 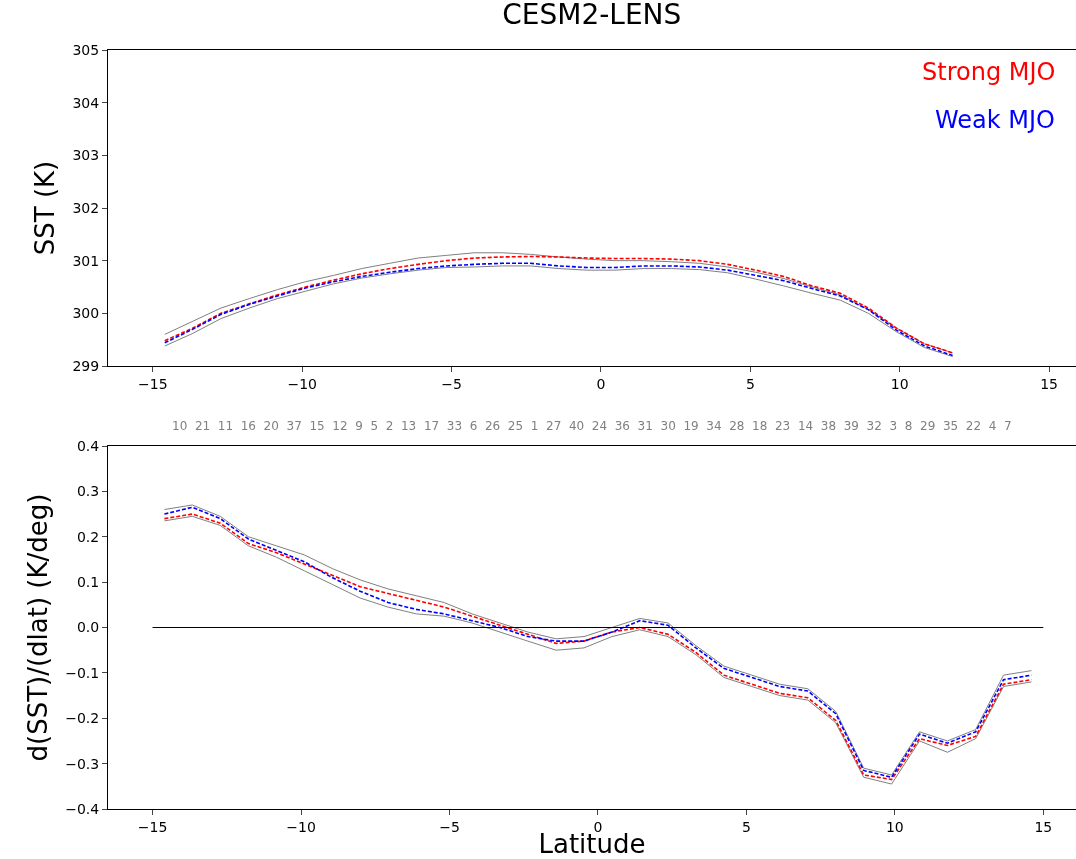 I want to click on y-tick-label: 0.0, so click(x=88, y=627).